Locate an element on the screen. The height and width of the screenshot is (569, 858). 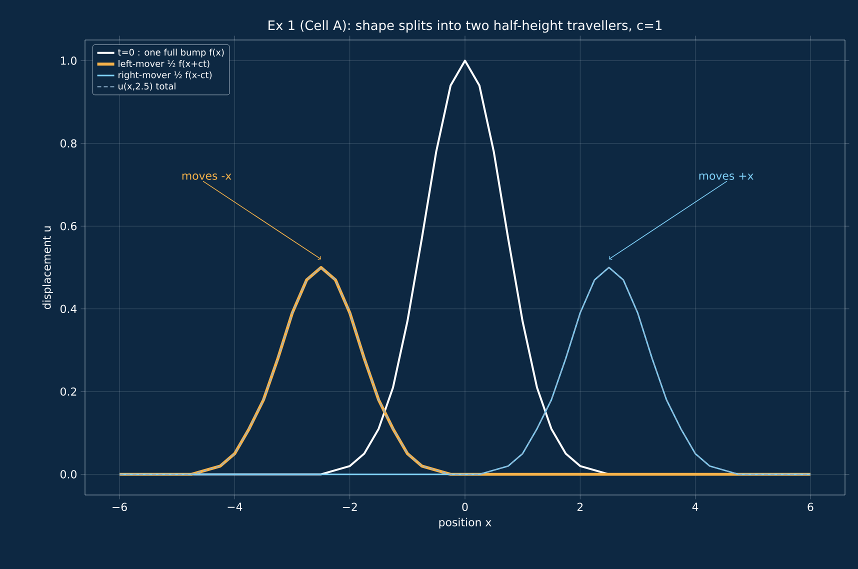
x-tick-label: 4 is located at coordinates (695, 506).